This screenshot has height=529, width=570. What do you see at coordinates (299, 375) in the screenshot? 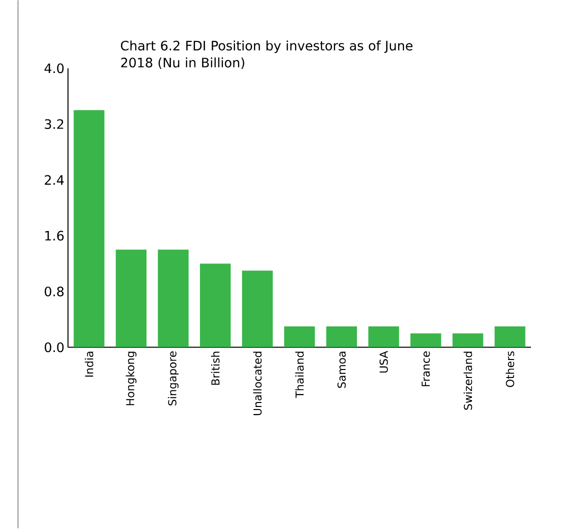
I see `x-tick-label: Thailand` at bounding box center [299, 375].